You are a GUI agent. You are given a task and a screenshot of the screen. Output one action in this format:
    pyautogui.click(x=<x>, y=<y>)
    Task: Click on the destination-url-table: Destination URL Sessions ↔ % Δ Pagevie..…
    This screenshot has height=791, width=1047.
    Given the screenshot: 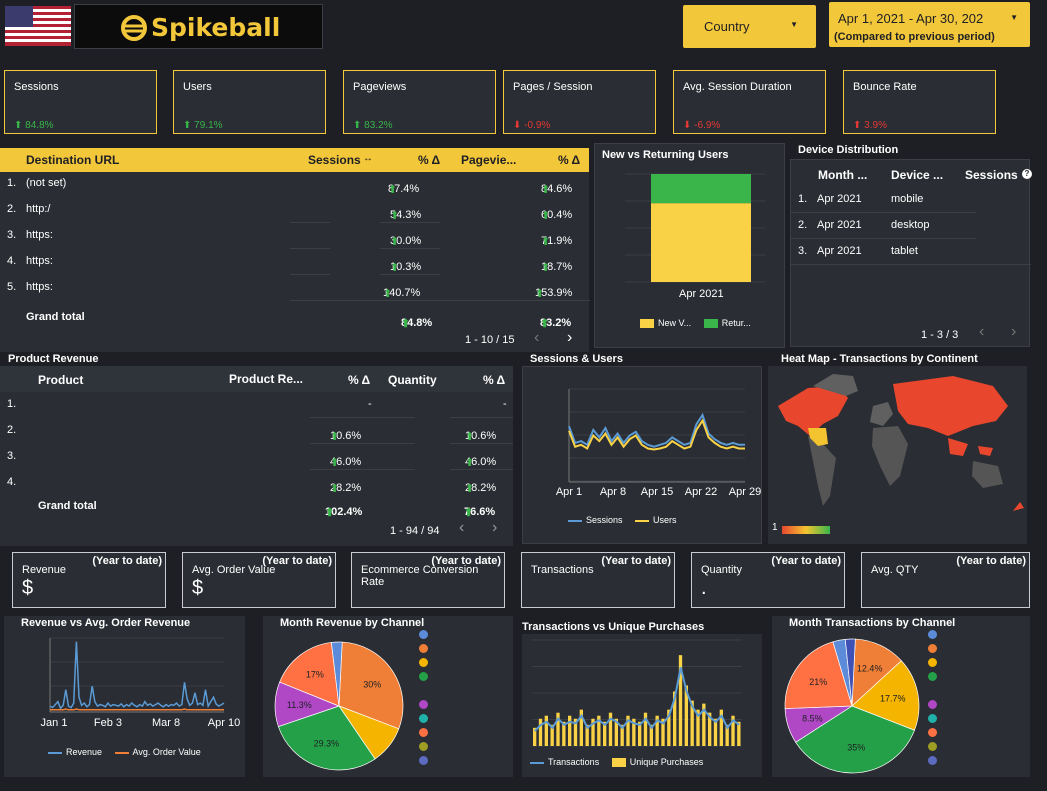 What is the action you would take?
    pyautogui.click(x=295, y=250)
    